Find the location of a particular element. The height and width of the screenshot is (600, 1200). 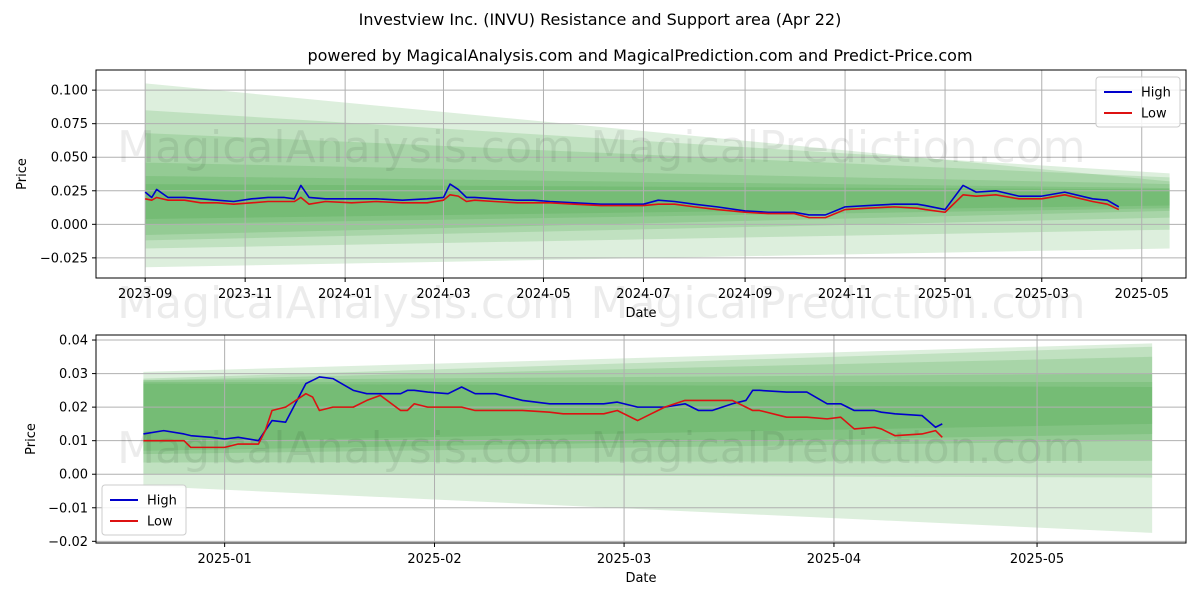

y-tick-label: −0.01 is located at coordinates (68, 508).